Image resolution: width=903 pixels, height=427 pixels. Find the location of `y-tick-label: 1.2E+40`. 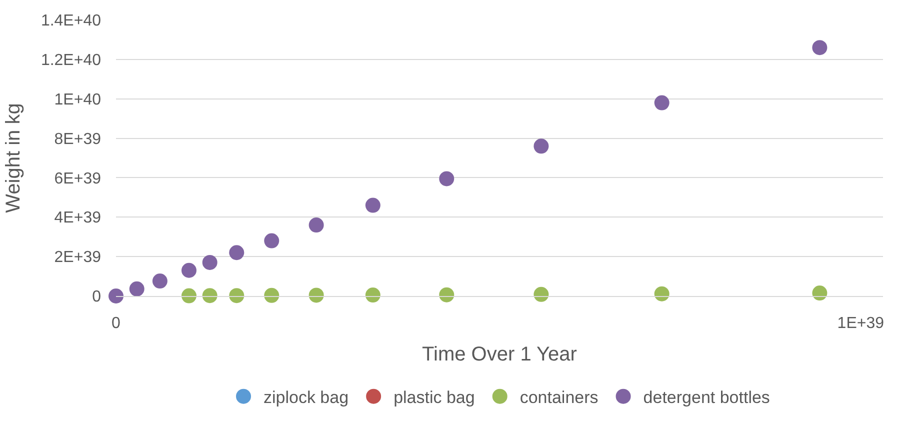

y-tick-label: 1.2E+40 is located at coordinates (71, 61).